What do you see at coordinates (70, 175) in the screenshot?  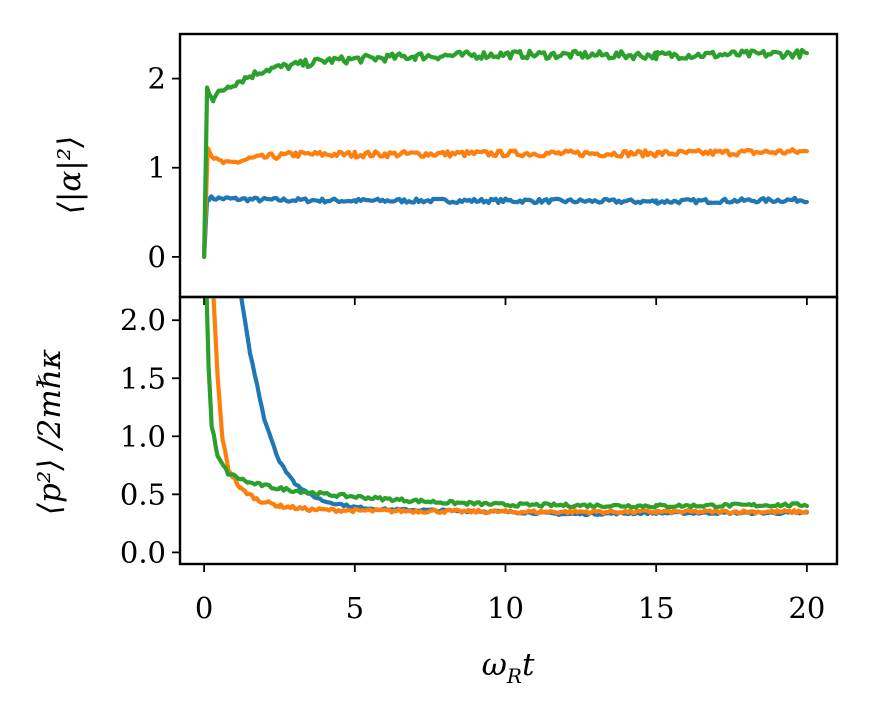 I see `top-y-axis-label: ⟨|α|²⟩` at bounding box center [70, 175].